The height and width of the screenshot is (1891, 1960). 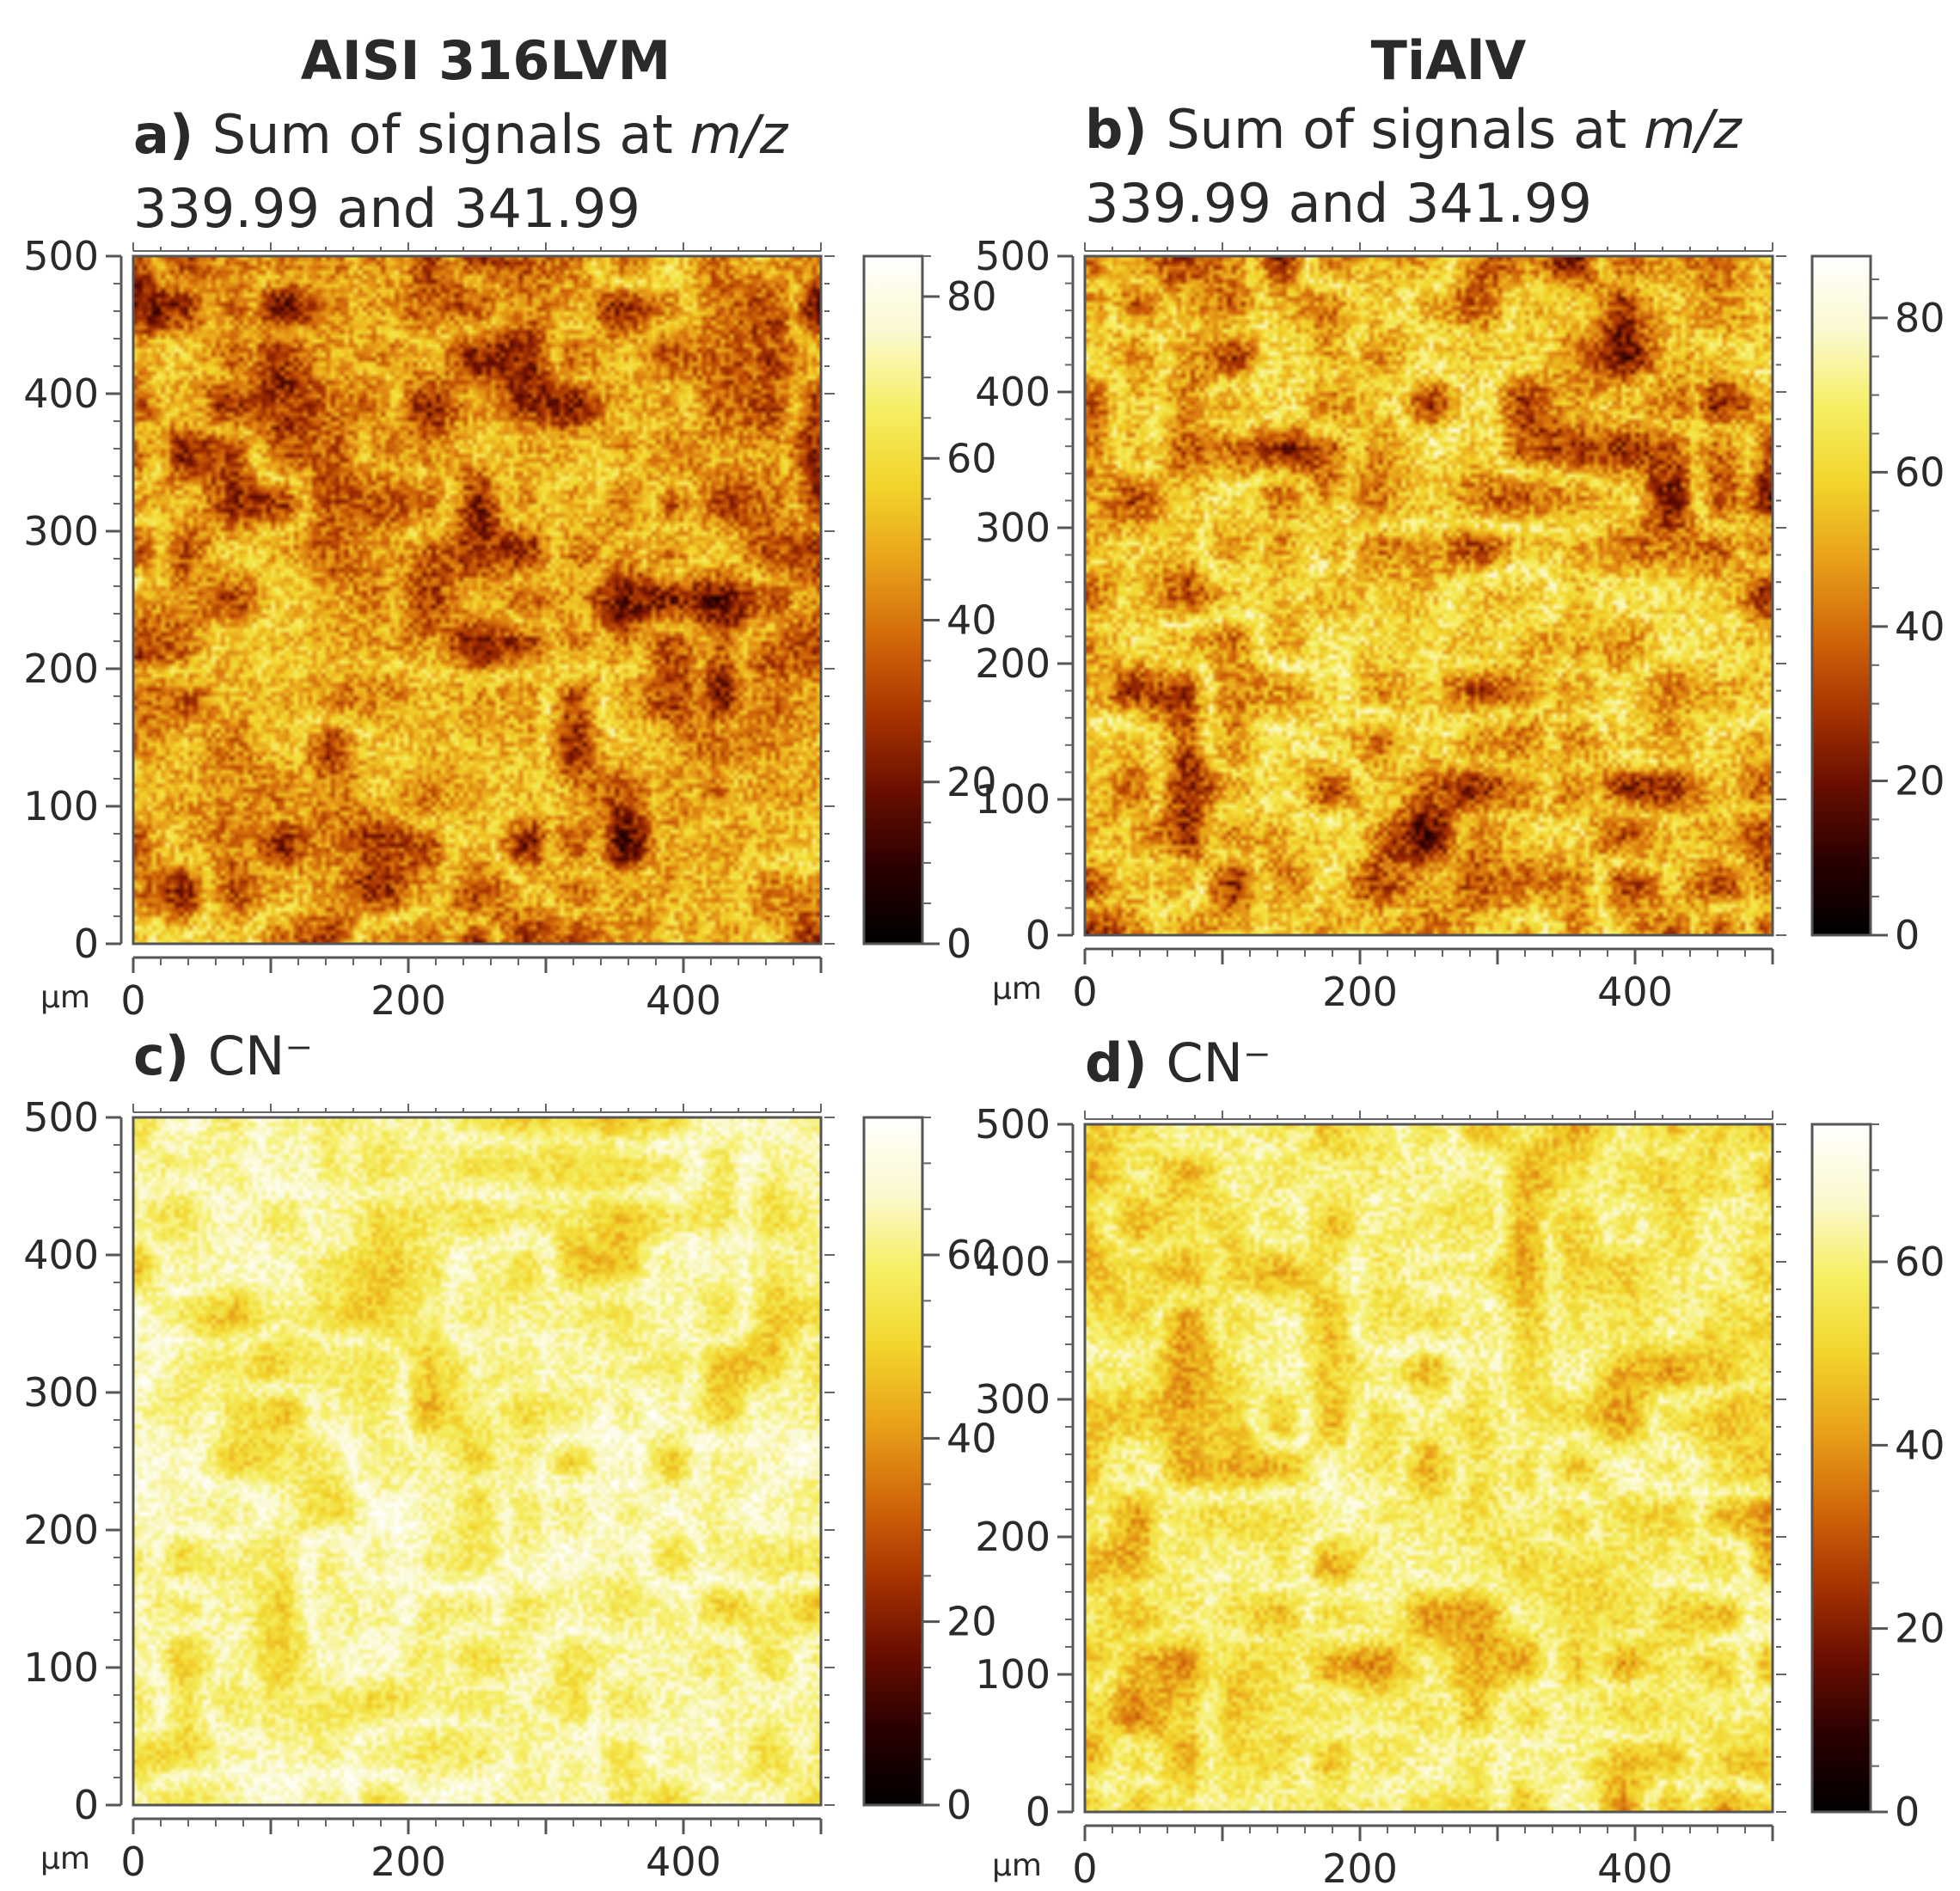 What do you see at coordinates (1449, 60) in the screenshot?
I see `column-heading-right: TiAlV` at bounding box center [1449, 60].